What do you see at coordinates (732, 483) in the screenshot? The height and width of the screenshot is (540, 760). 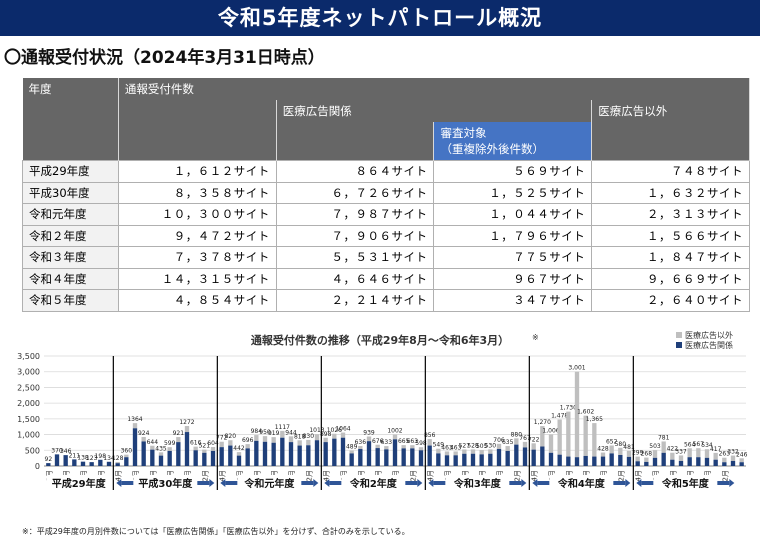 I see `band-arrow-right` at bounding box center [732, 483].